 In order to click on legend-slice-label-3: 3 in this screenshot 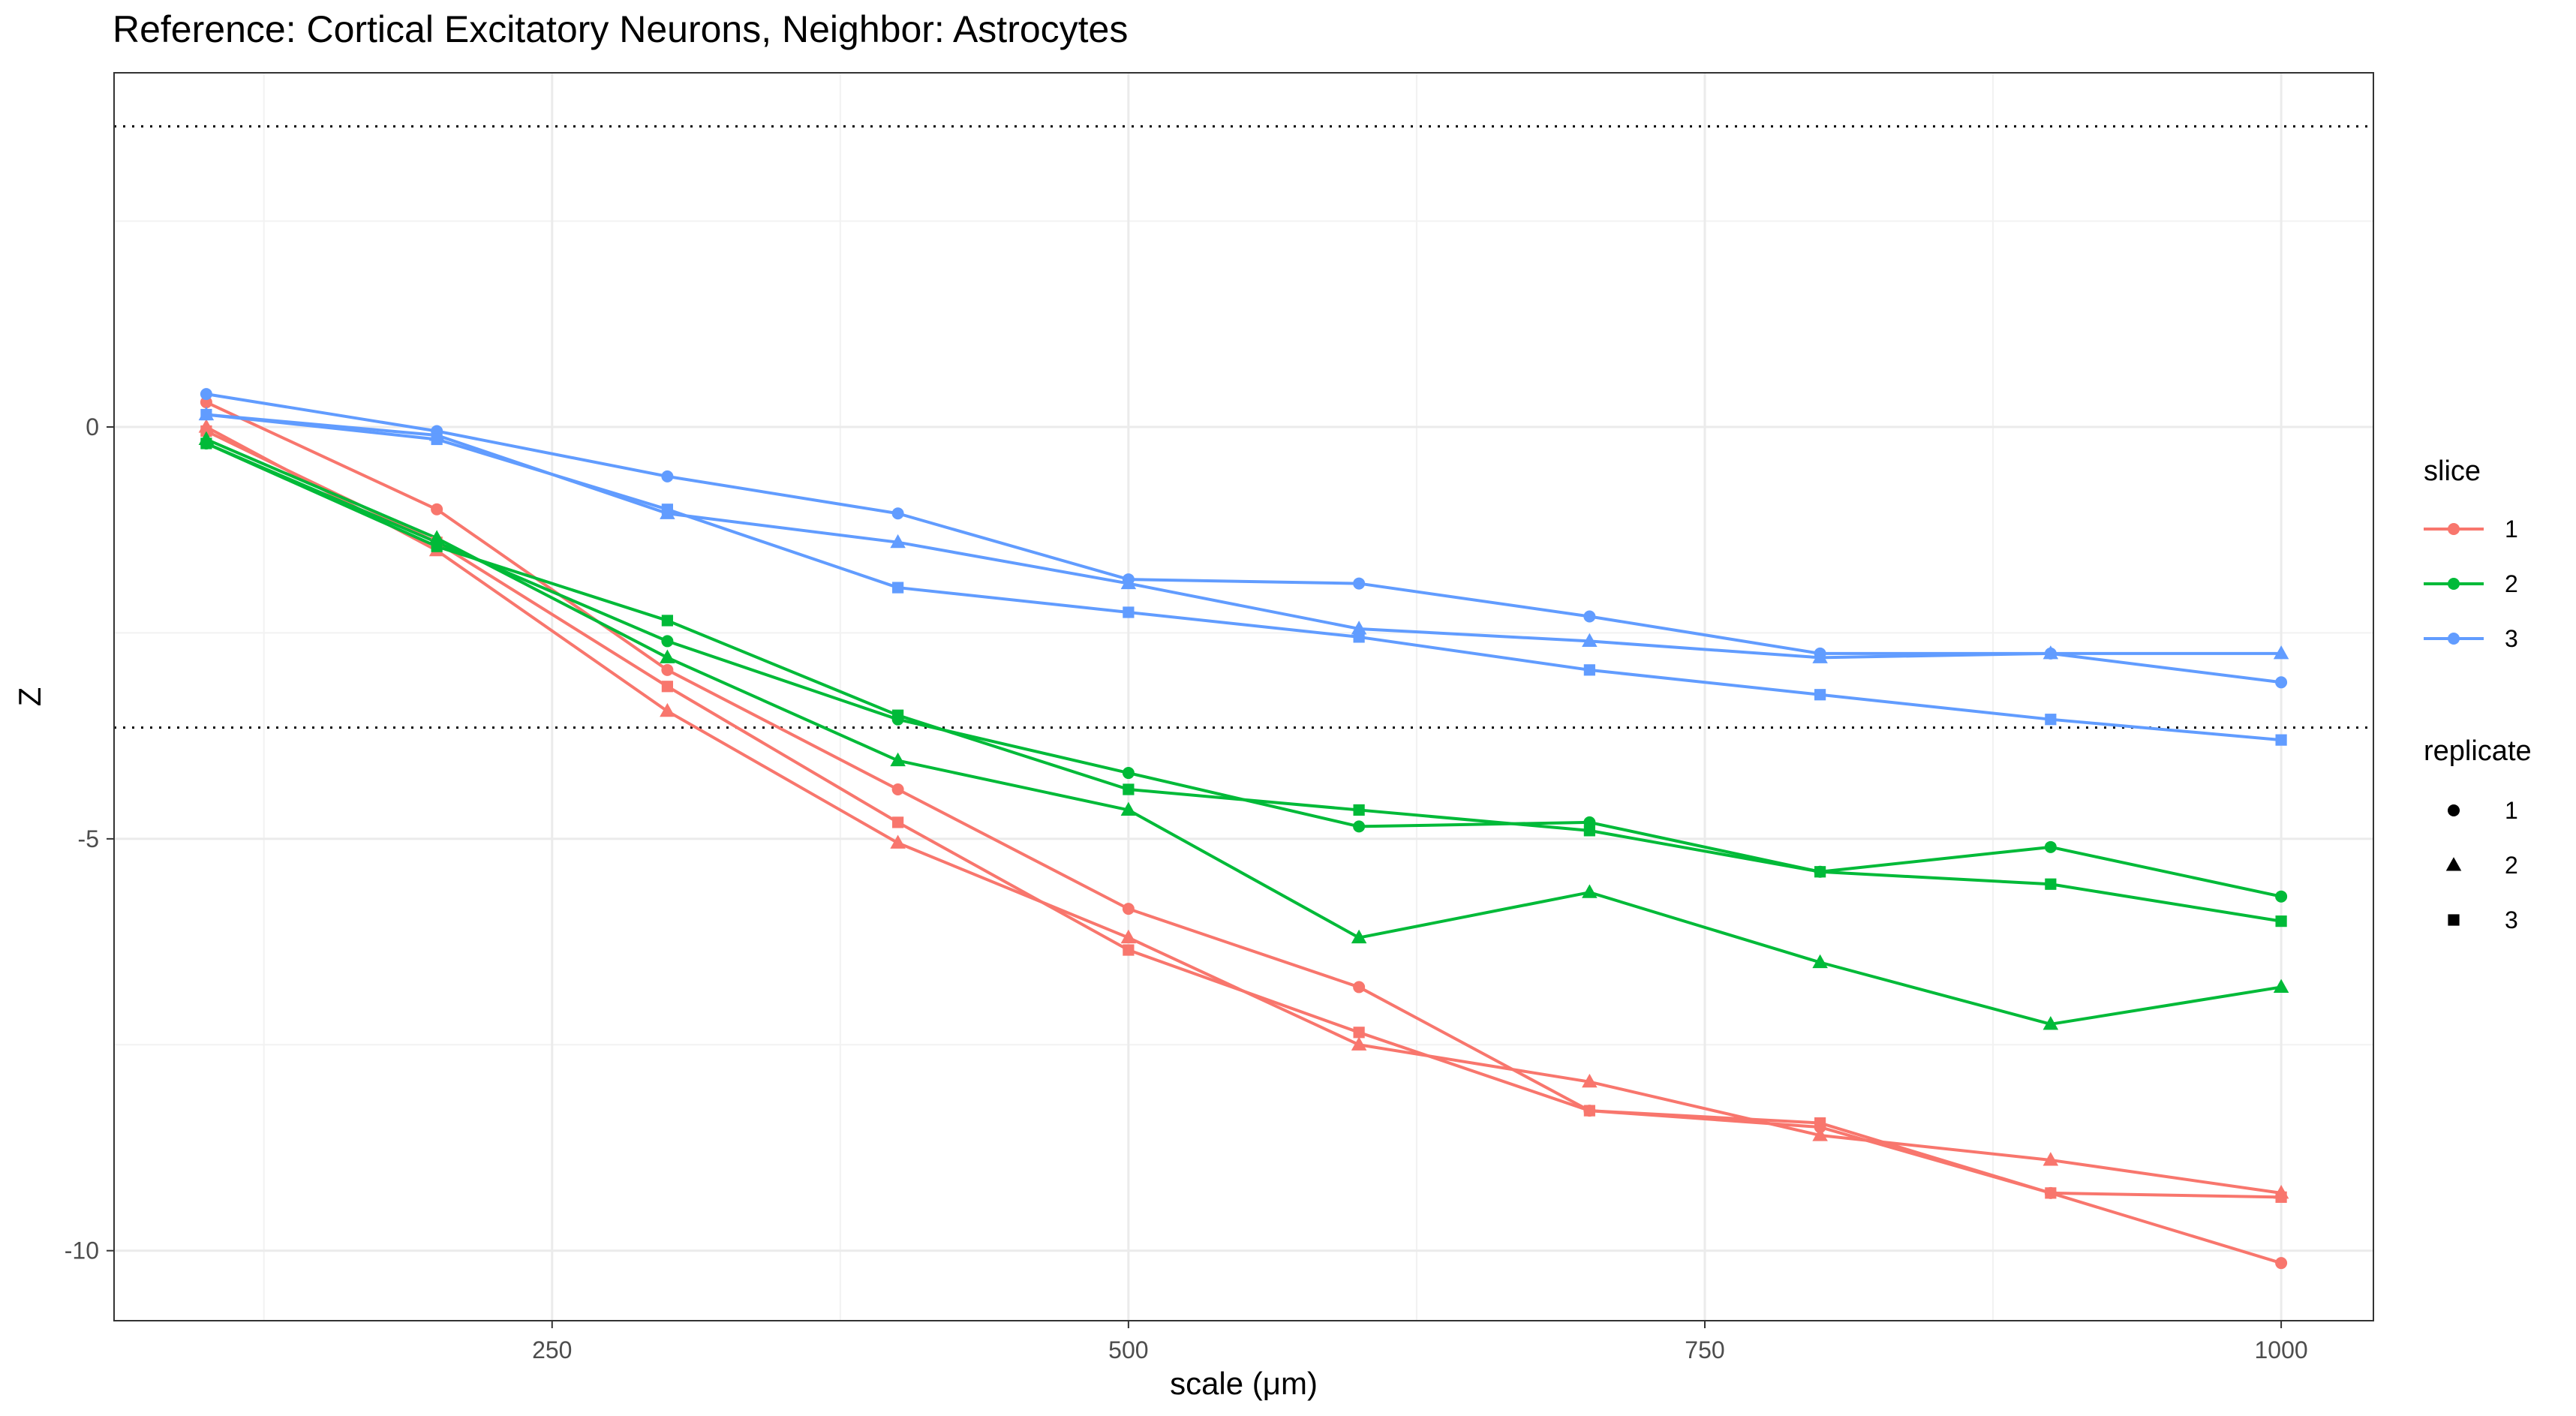, I will do `click(2511, 638)`.